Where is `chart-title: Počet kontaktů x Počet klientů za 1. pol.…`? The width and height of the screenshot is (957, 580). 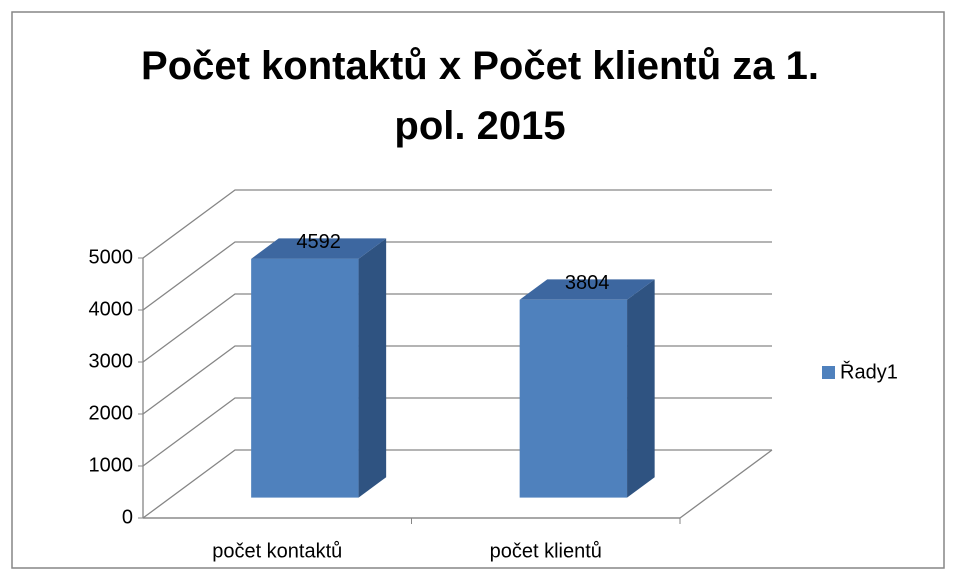
chart-title: Počet kontaktů x Počet klientů za 1. pol.… is located at coordinates (480, 96).